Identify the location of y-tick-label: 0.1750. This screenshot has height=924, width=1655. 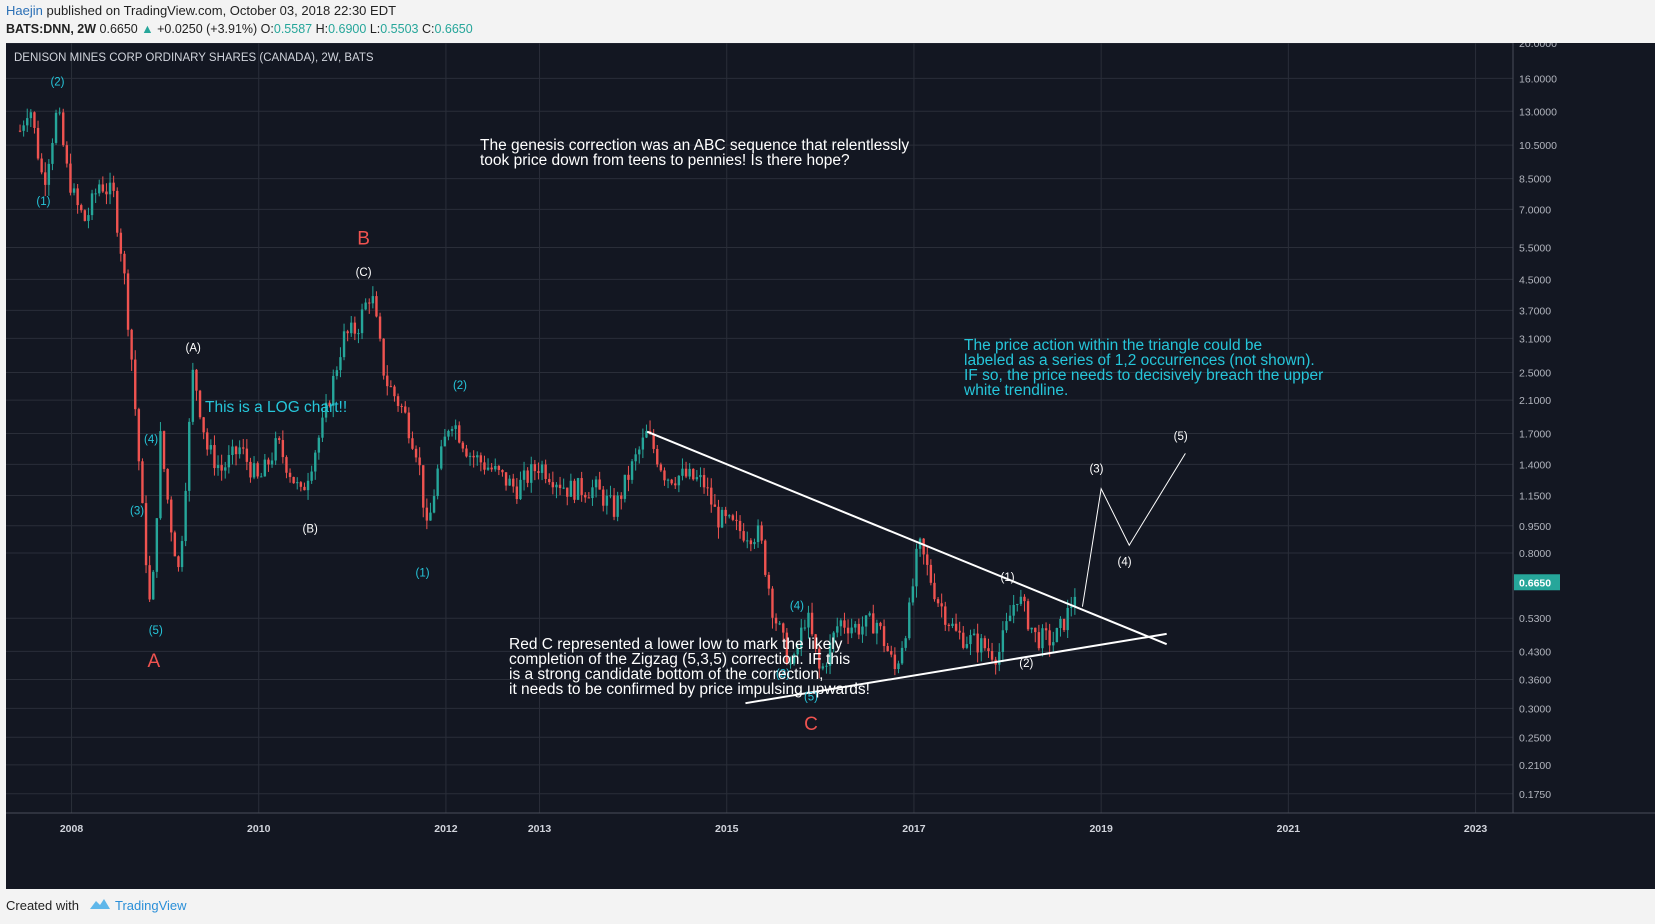
(1535, 795).